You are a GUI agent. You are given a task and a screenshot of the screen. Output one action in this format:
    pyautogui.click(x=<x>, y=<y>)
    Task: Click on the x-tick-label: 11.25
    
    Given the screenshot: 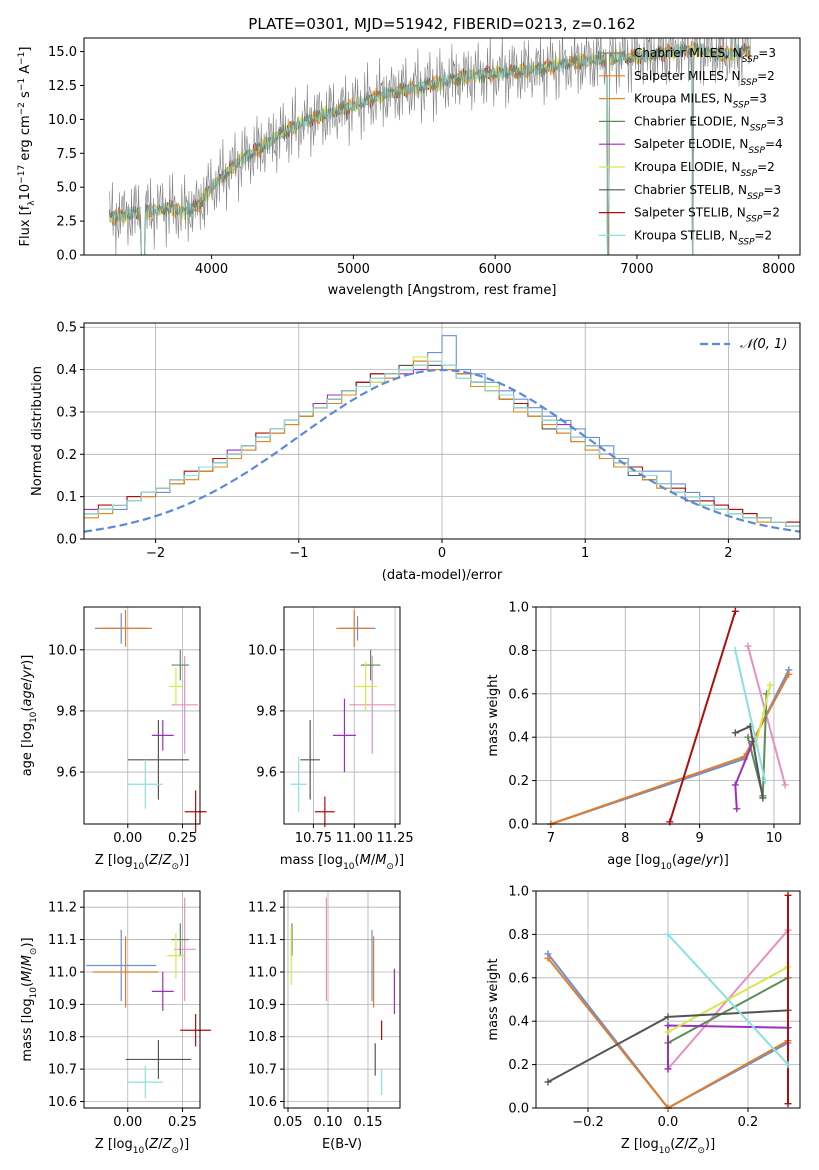 What is the action you would take?
    pyautogui.click(x=394, y=838)
    